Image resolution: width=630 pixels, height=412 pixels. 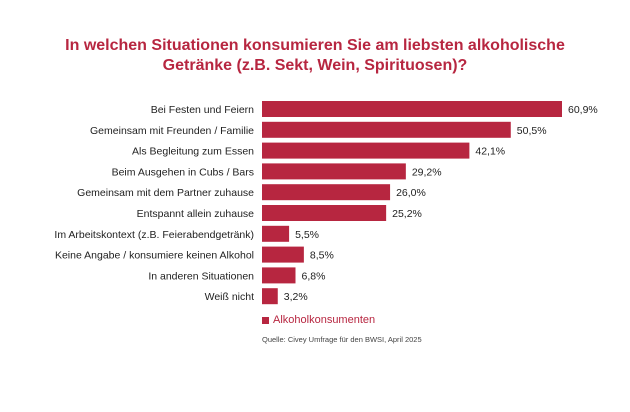 What do you see at coordinates (296, 297) in the screenshot?
I see `value-label-9: 3,2%` at bounding box center [296, 297].